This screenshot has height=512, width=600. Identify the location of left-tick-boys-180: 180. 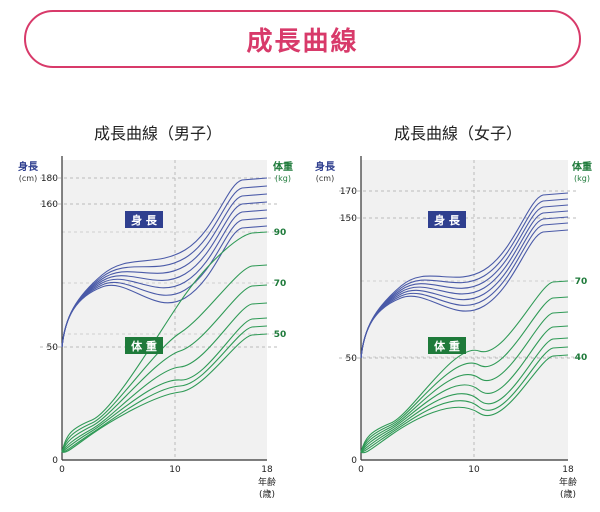
(49, 179).